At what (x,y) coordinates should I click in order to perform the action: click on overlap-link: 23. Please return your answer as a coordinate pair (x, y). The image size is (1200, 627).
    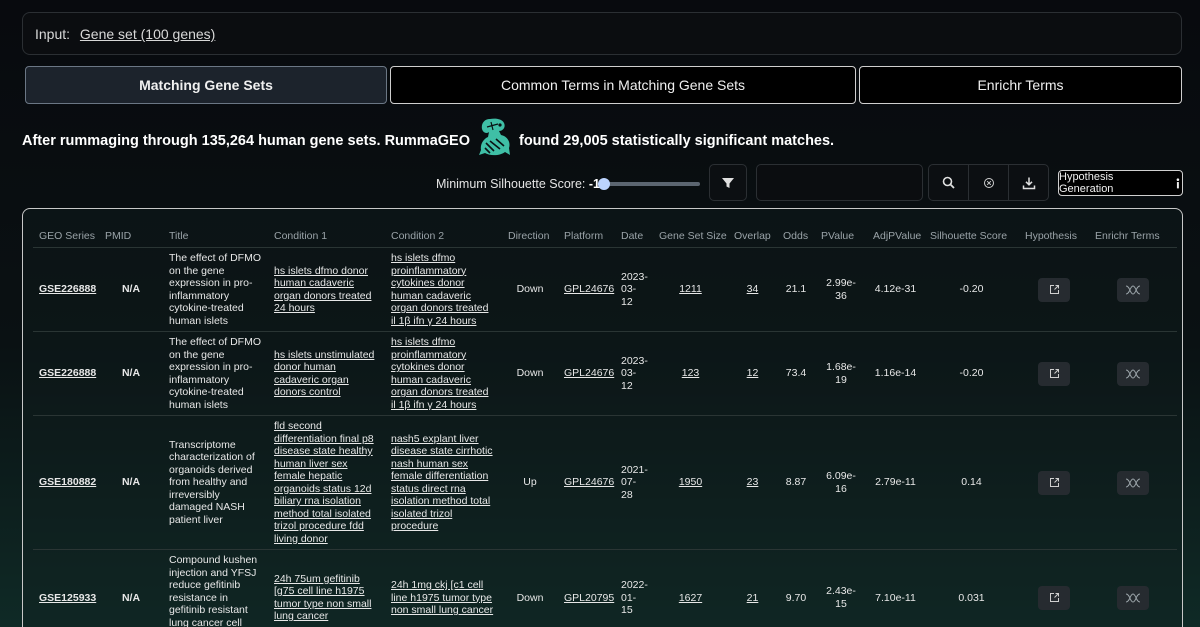
    Looking at the image, I should click on (752, 482).